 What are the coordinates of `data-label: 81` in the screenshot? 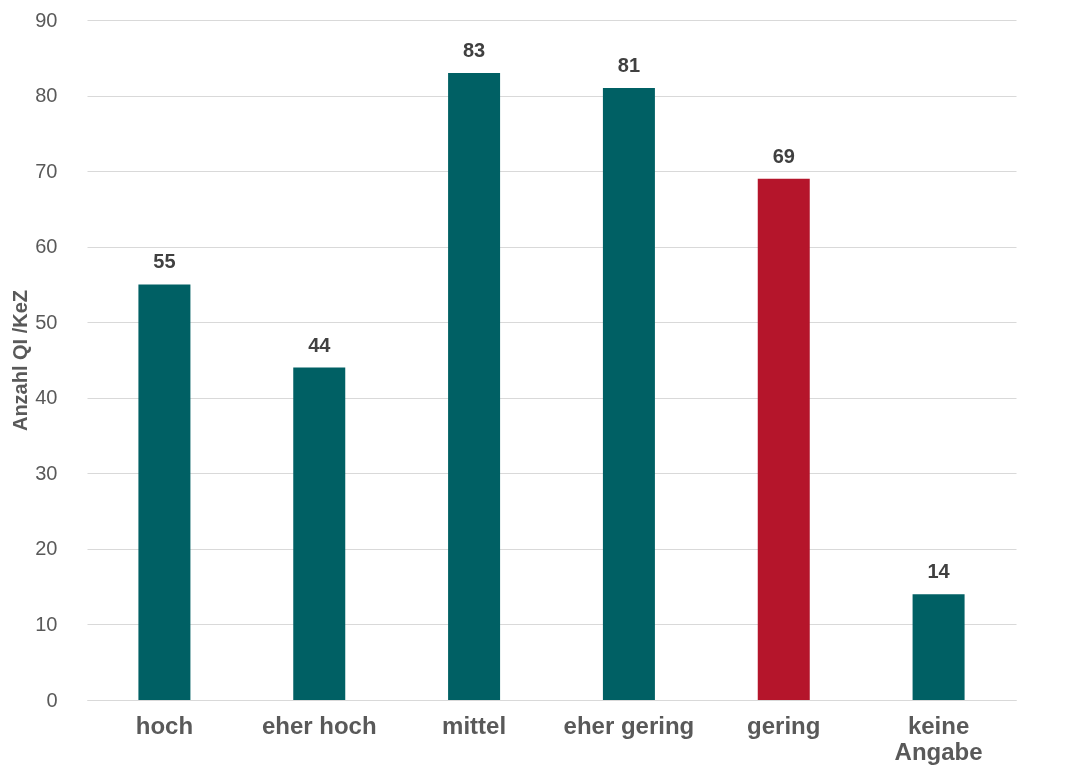 It's located at (629, 65).